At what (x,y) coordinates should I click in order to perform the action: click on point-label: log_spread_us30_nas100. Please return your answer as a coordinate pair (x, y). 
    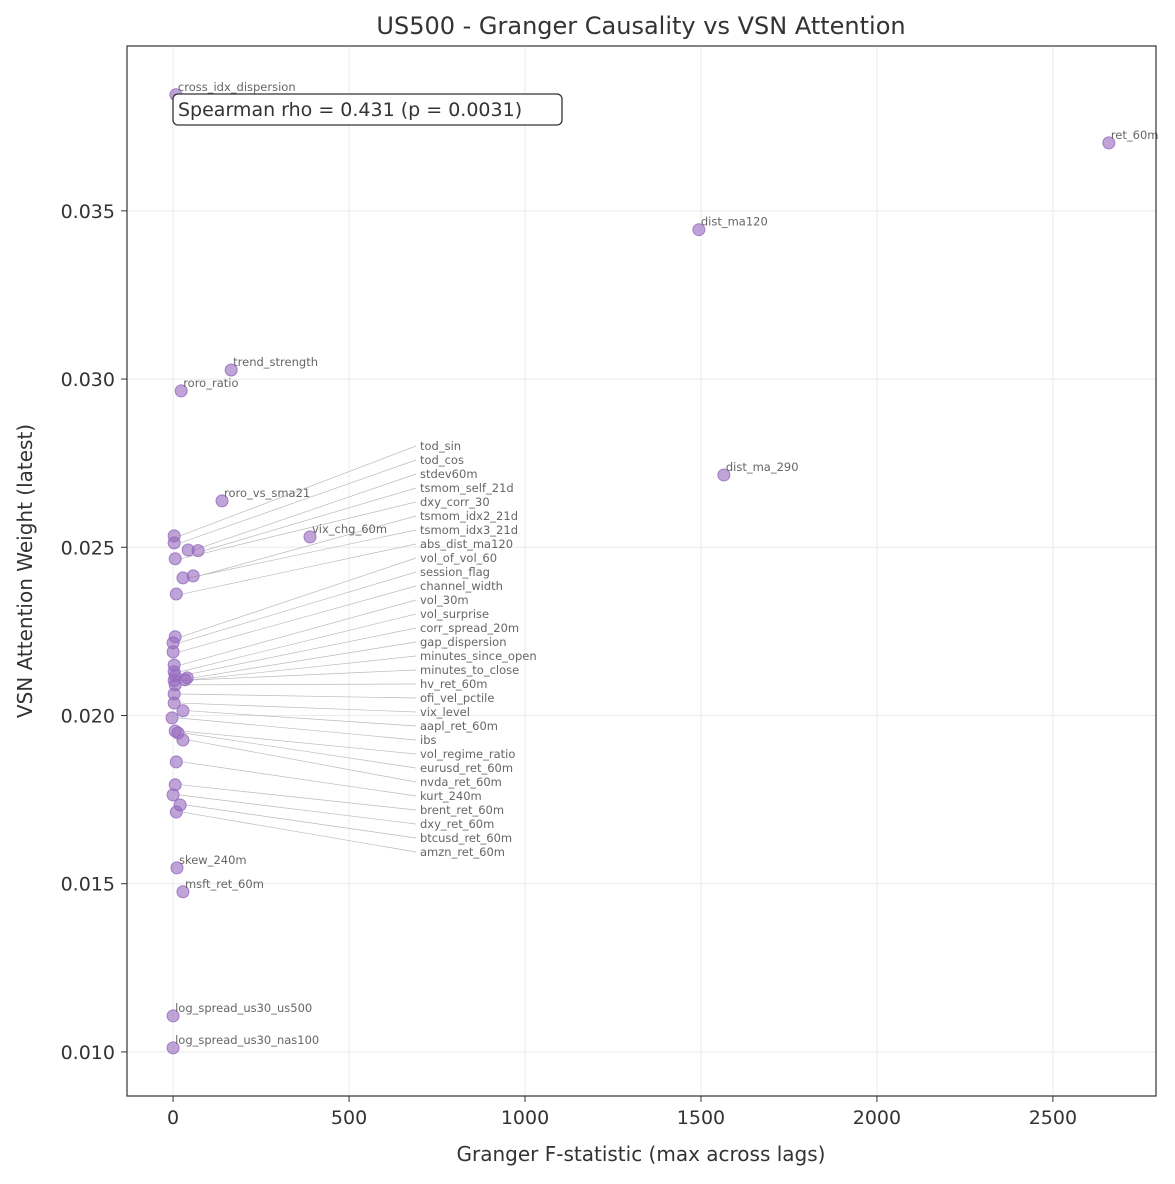
    Looking at the image, I should click on (247, 1040).